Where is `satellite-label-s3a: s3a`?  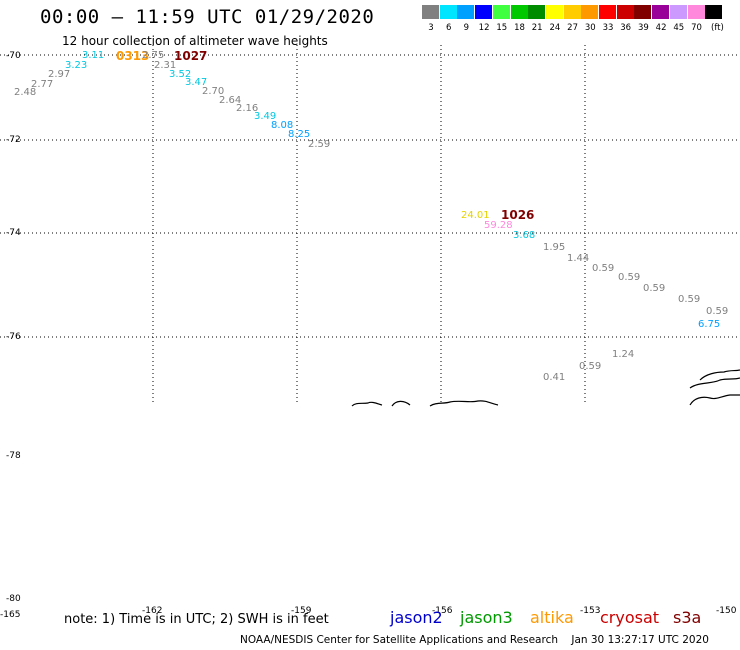
satellite-label-s3a: s3a is located at coordinates (687, 617).